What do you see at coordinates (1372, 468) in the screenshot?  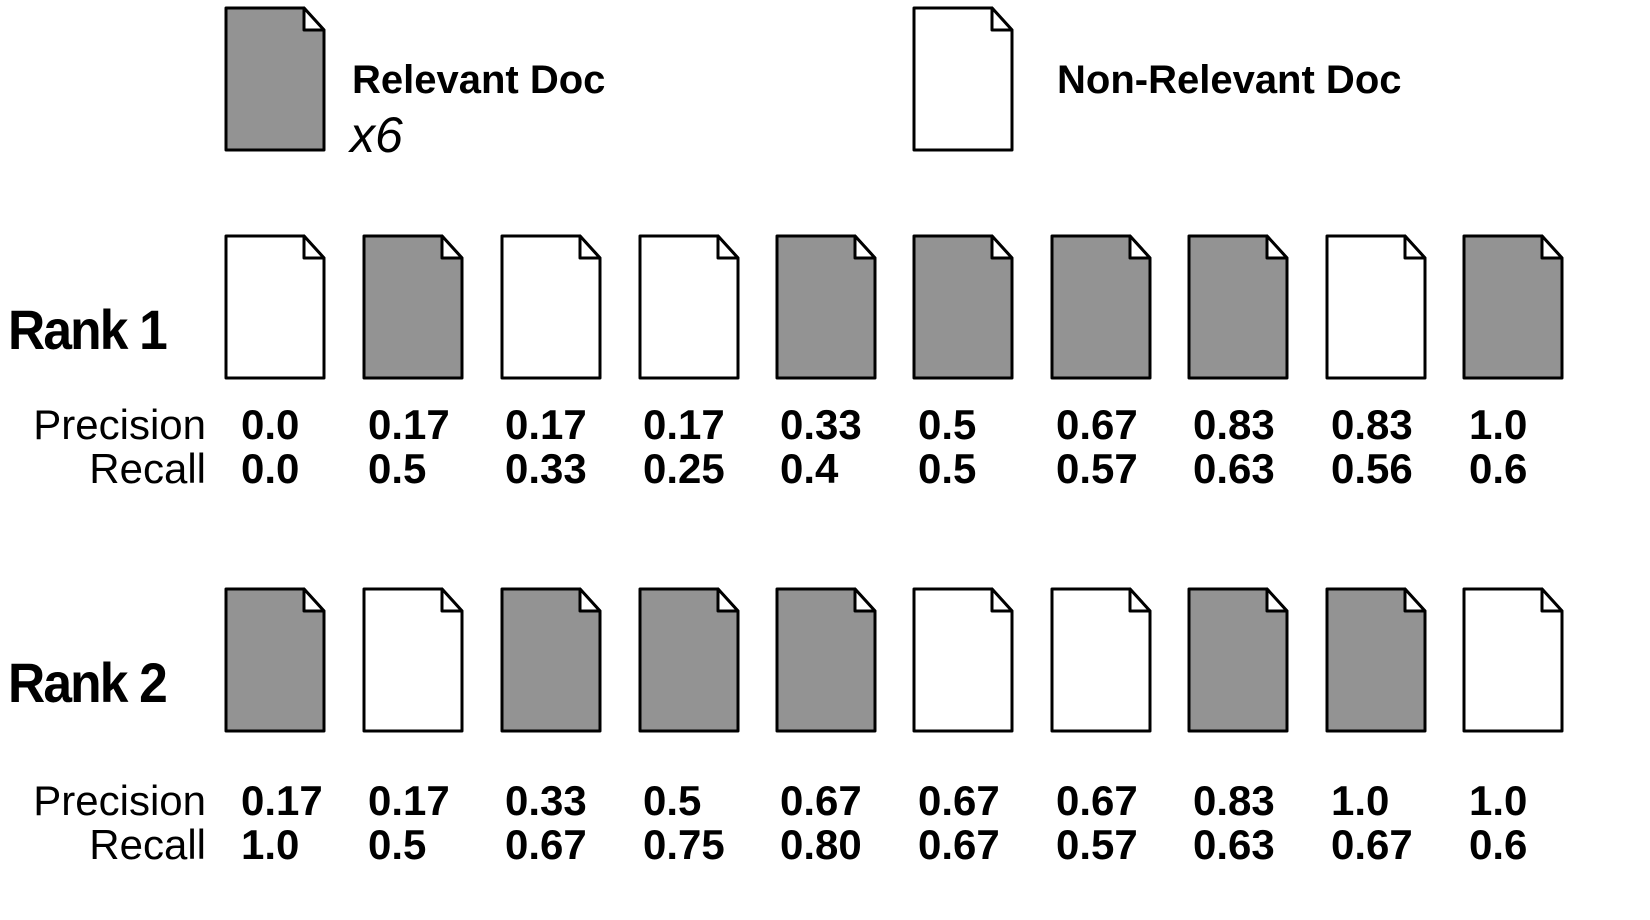 I see `recall-value: 0.56` at bounding box center [1372, 468].